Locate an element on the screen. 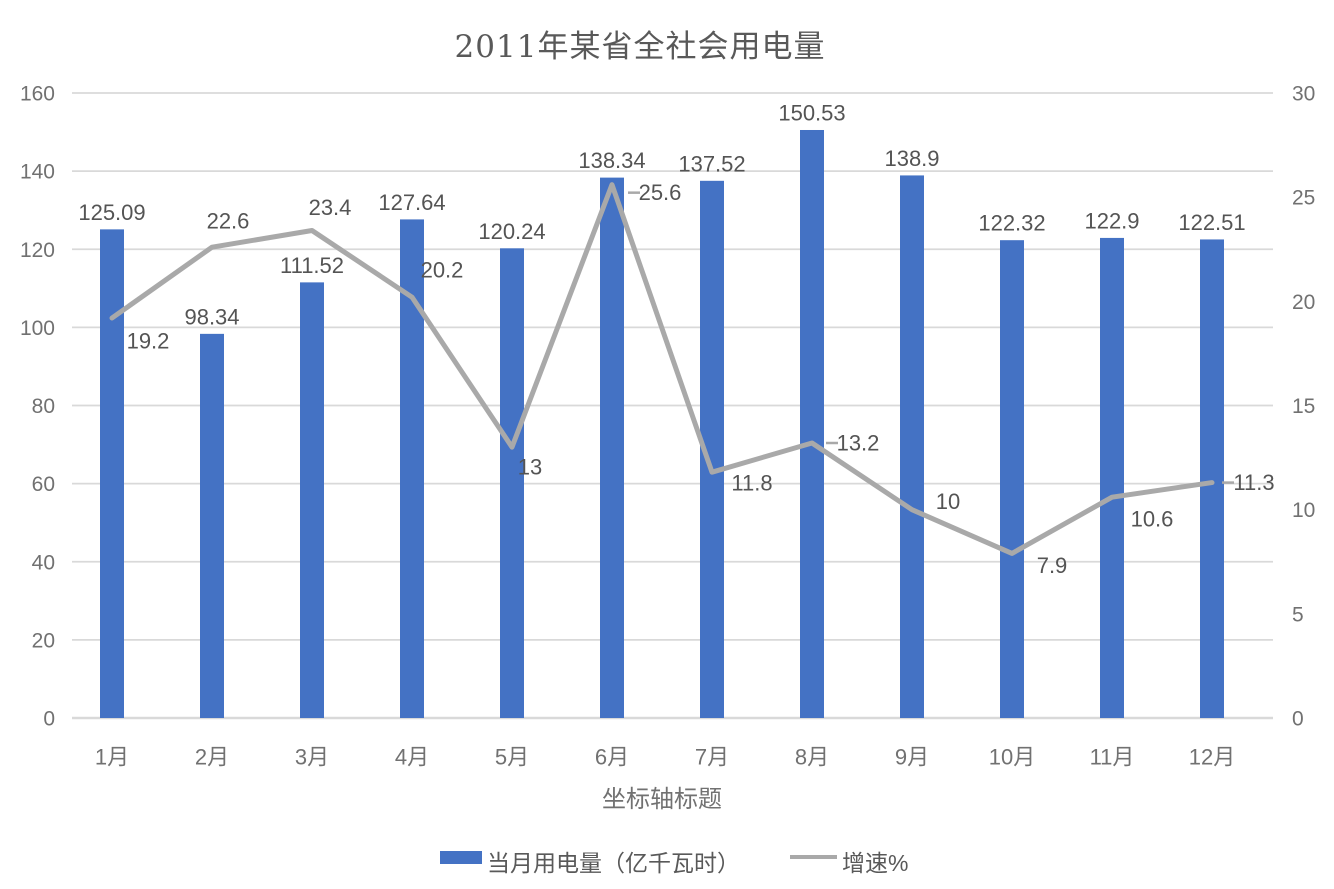  bar-label: 125.09 is located at coordinates (111, 212).